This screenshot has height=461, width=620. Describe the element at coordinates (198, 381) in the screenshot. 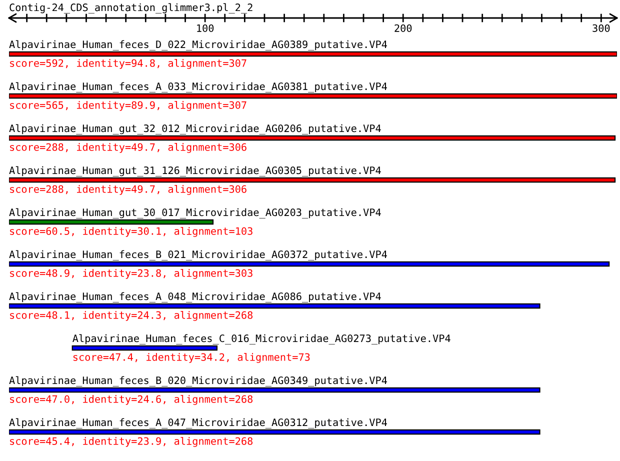

I see `y-tick-label: Alpavirinae_Human_feces_B_020_Microviridae_AG0349_putative.VP4` at that location.